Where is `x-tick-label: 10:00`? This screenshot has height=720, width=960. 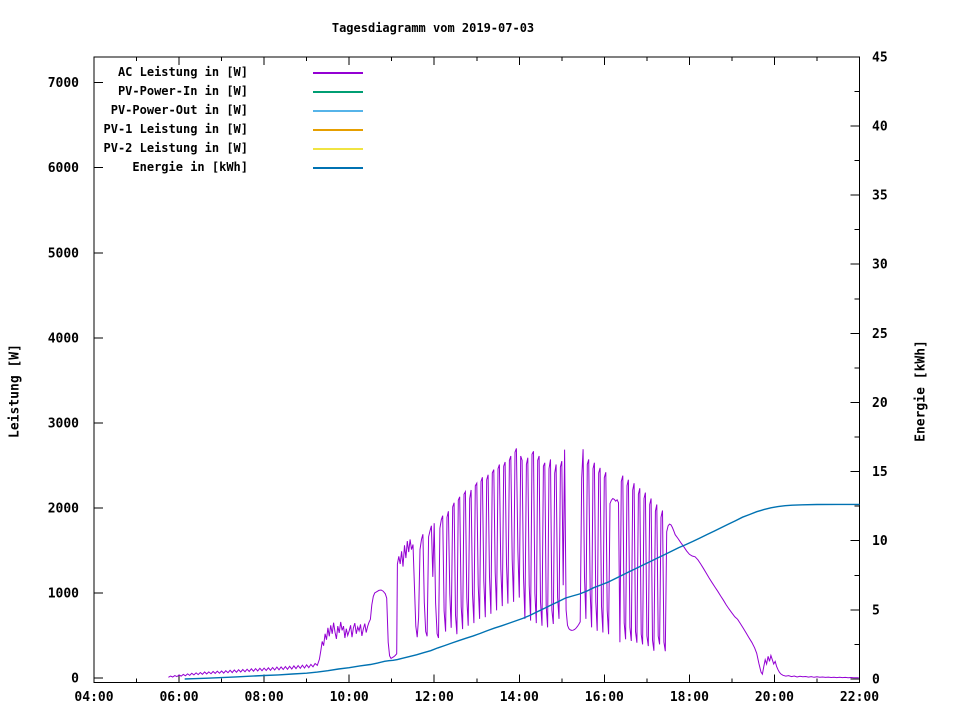 x-tick-label: 10:00 is located at coordinates (349, 697).